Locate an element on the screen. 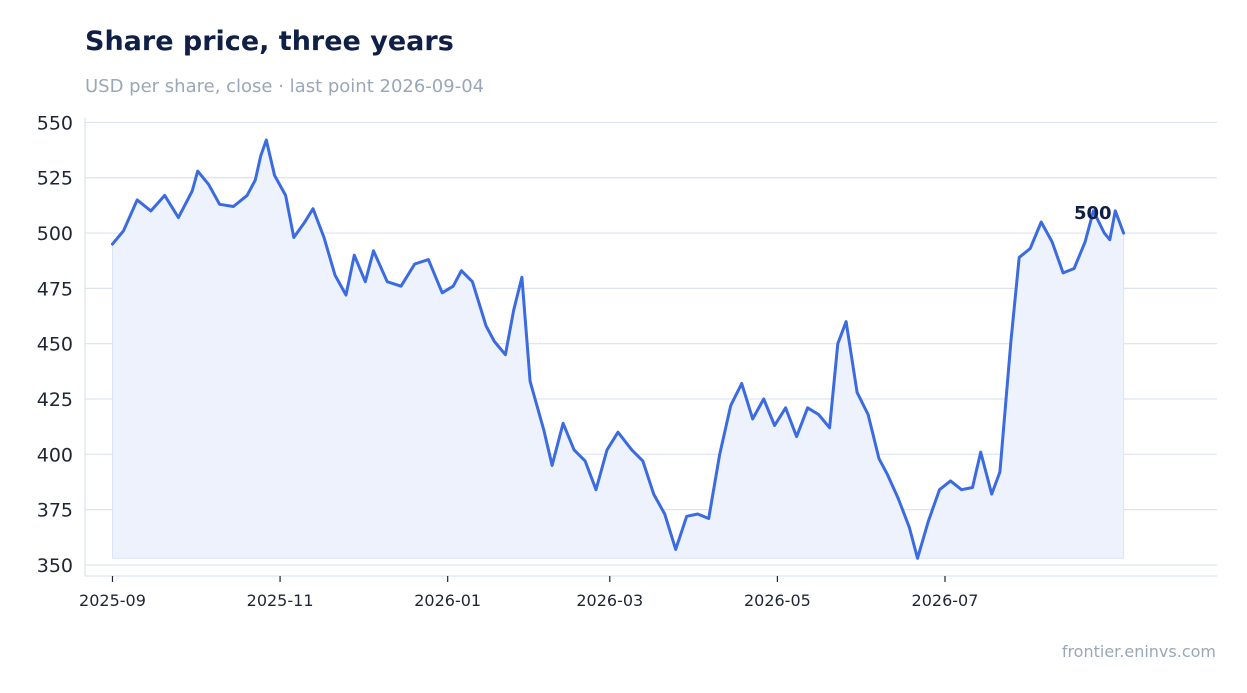 Image resolution: width=1247 pixels, height=693 pixels. x-tick-label: 2025-09 is located at coordinates (112, 600).